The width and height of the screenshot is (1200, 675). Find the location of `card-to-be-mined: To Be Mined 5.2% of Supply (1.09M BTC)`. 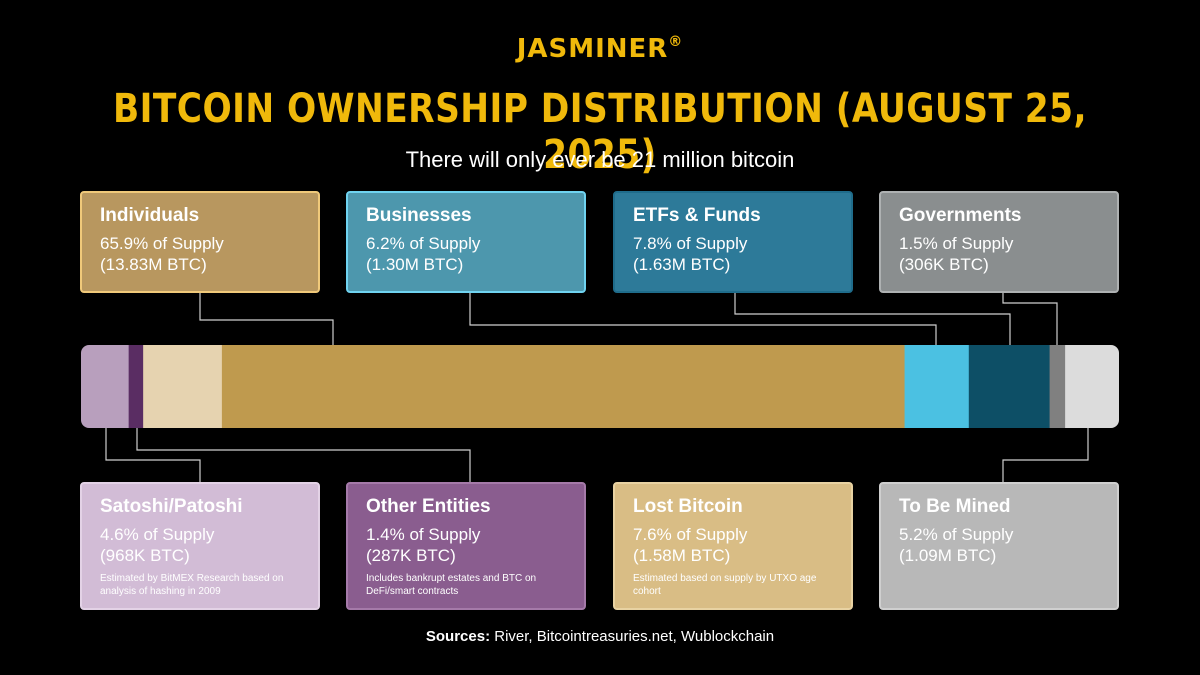

card-to-be-mined: To Be Mined 5.2% of Supply (1.09M BTC) is located at coordinates (999, 546).